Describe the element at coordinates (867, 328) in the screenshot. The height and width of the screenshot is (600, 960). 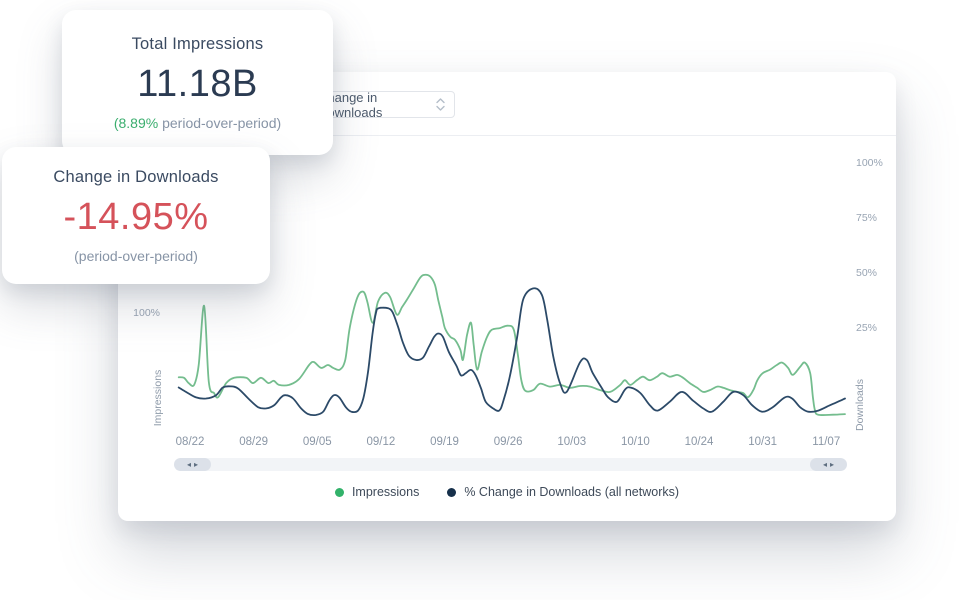
I see `right-axis-tick-label: 25%` at that location.